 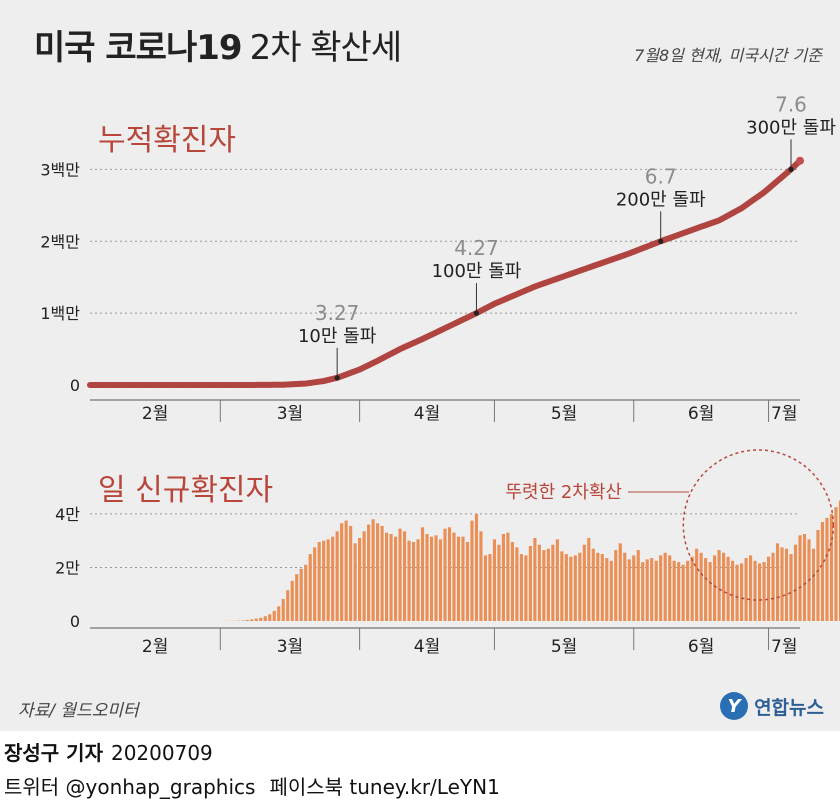 I want to click on daily-x-tick-label: 2월, so click(x=155, y=647).